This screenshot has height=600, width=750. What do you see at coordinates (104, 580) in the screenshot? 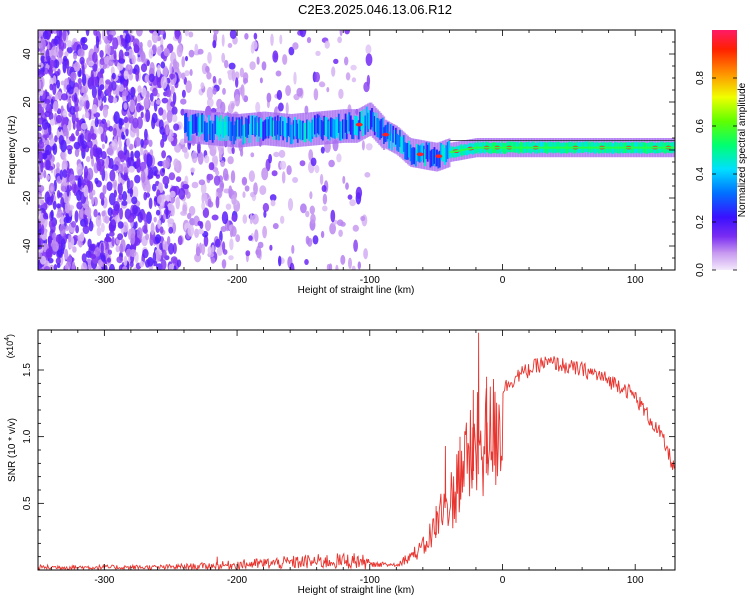
I see `x-tick-label: -300` at bounding box center [104, 580].